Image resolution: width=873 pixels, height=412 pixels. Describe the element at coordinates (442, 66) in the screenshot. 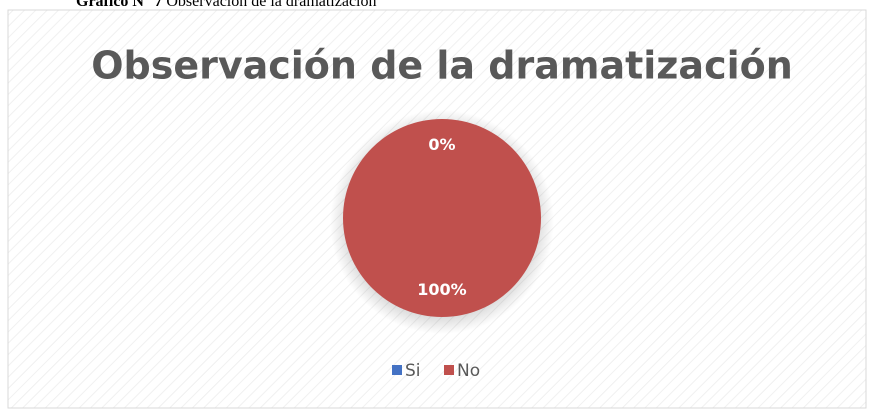

I see `chart-title: Observación de la dramatización` at that location.